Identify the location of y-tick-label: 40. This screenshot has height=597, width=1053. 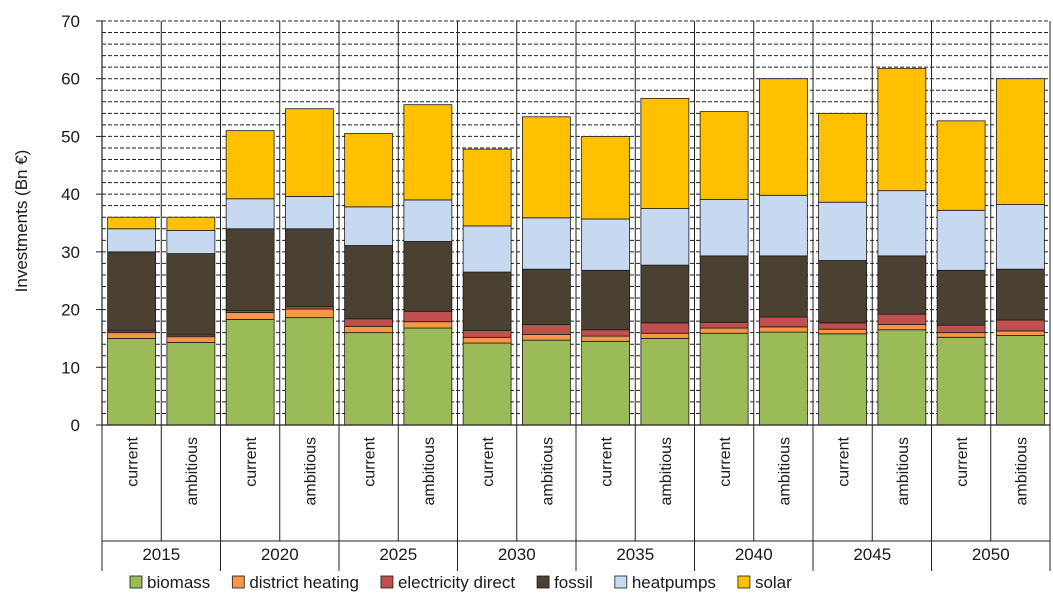
(70, 194).